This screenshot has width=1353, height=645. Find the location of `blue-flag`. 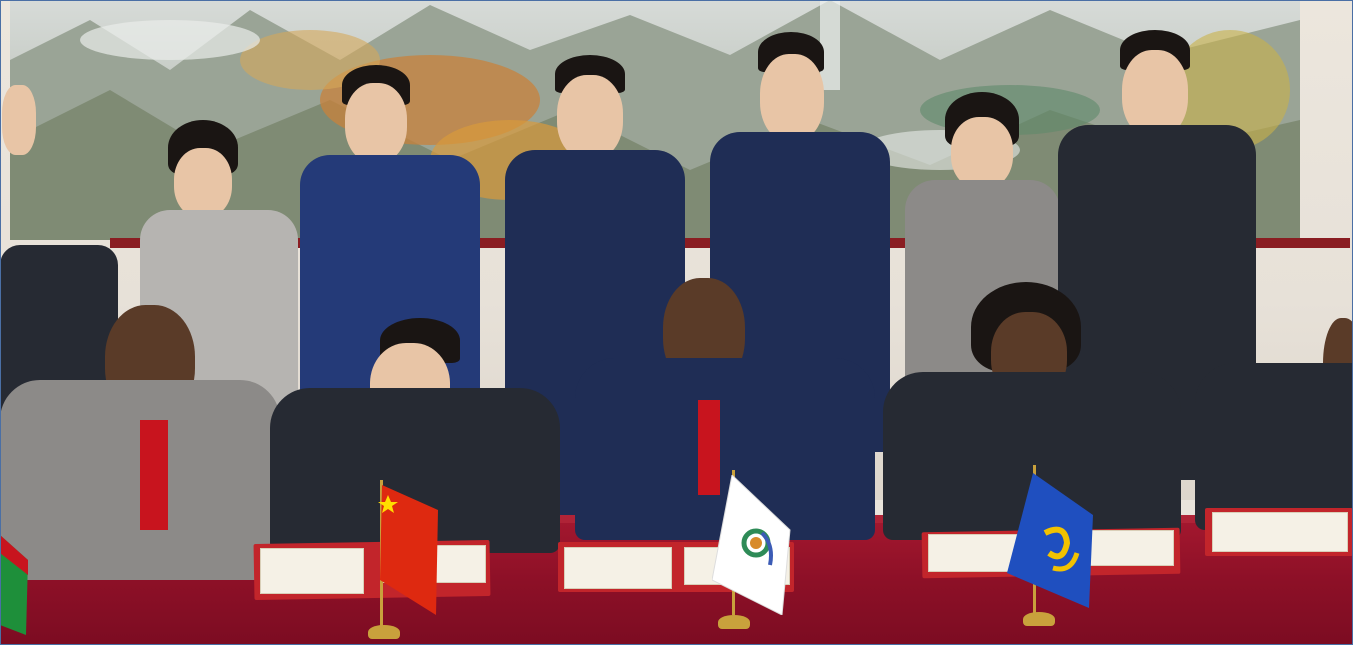

blue-flag is located at coordinates (1052, 547).